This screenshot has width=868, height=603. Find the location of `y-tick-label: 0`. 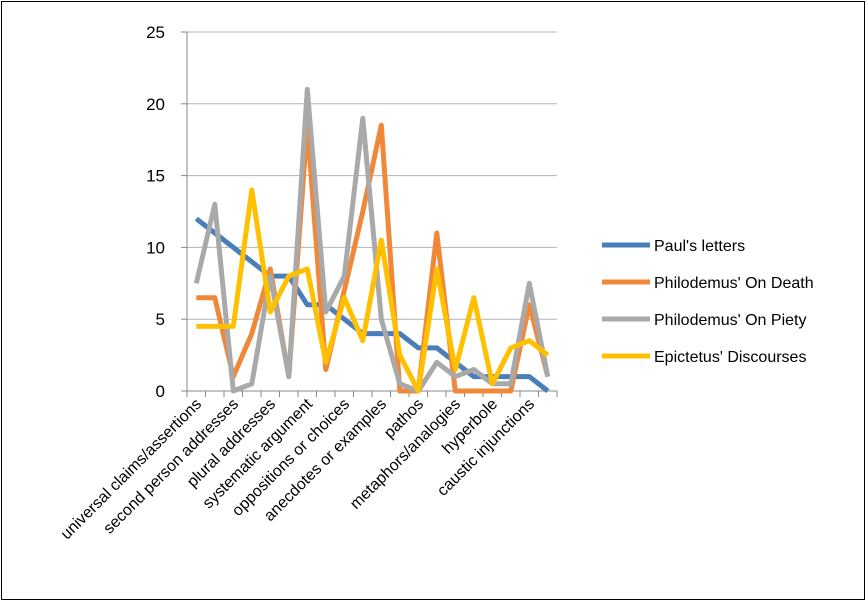

y-tick-label: 0 is located at coordinates (160, 391).